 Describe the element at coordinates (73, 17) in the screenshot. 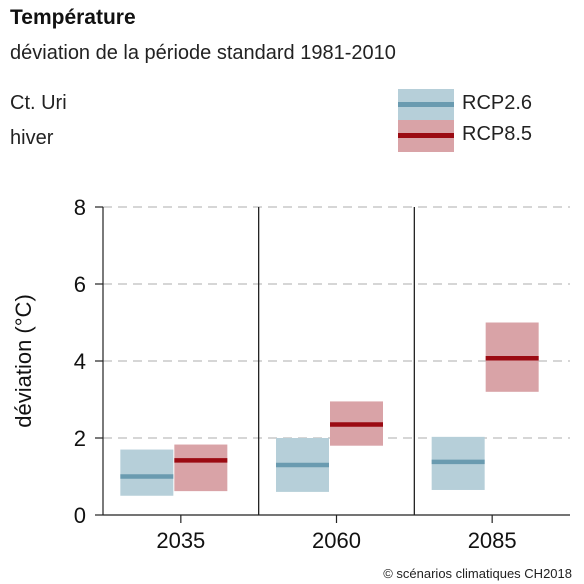

I see `chart-title: Température` at that location.